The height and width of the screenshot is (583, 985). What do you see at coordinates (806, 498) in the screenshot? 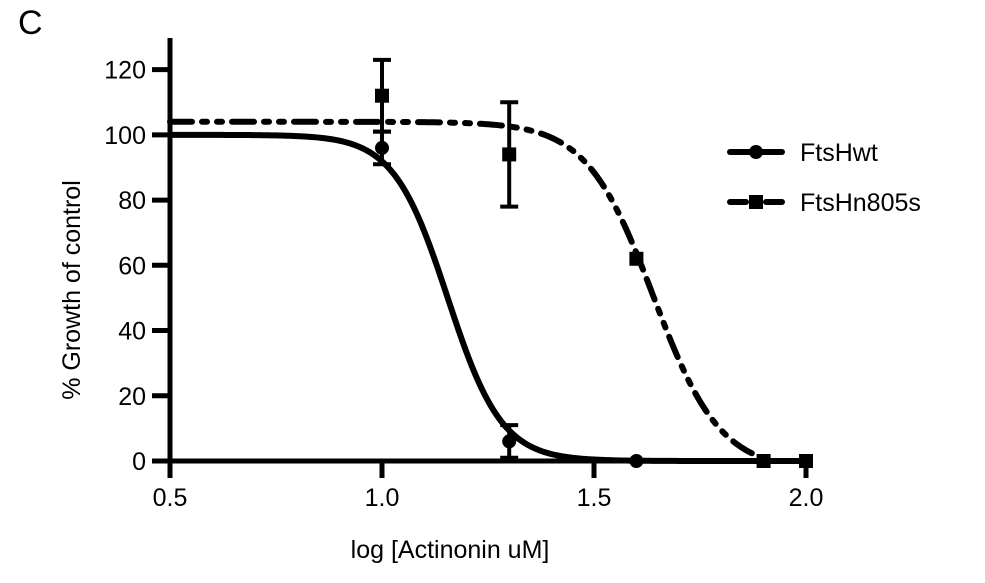
I see `x-tick-label: 2.0` at bounding box center [806, 498].